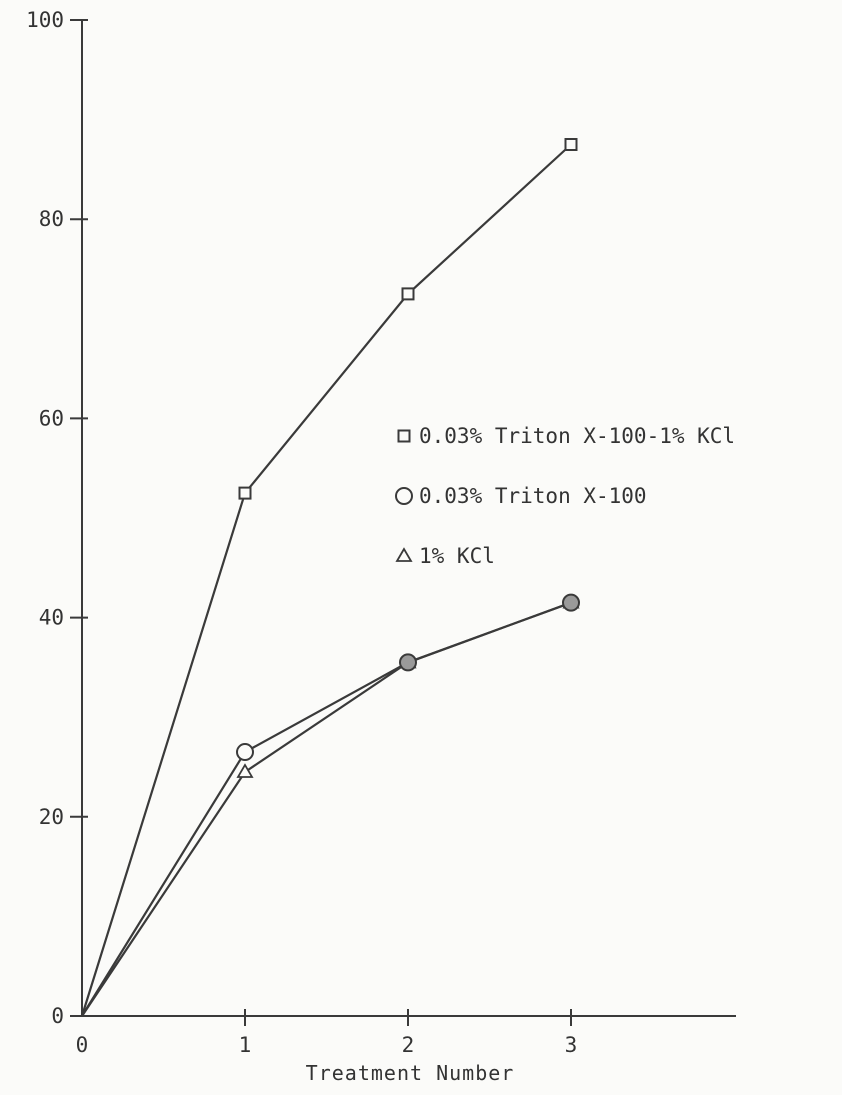 Image resolution: width=842 pixels, height=1095 pixels. What do you see at coordinates (245, 1045) in the screenshot?
I see `x-tick-label: 1` at bounding box center [245, 1045].